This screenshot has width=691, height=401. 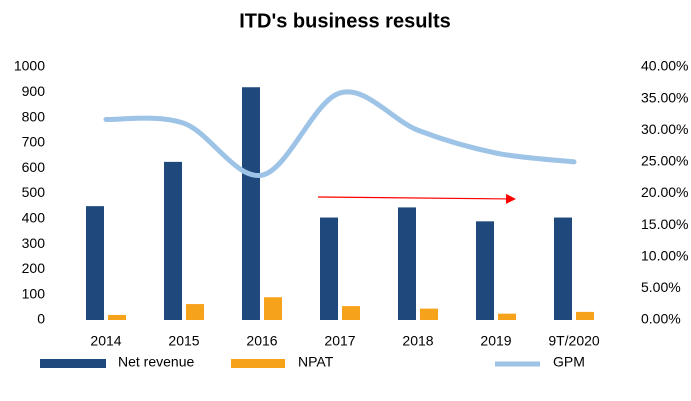 What do you see at coordinates (417, 341) in the screenshot?
I see `x-tick-label: 2018` at bounding box center [417, 341].